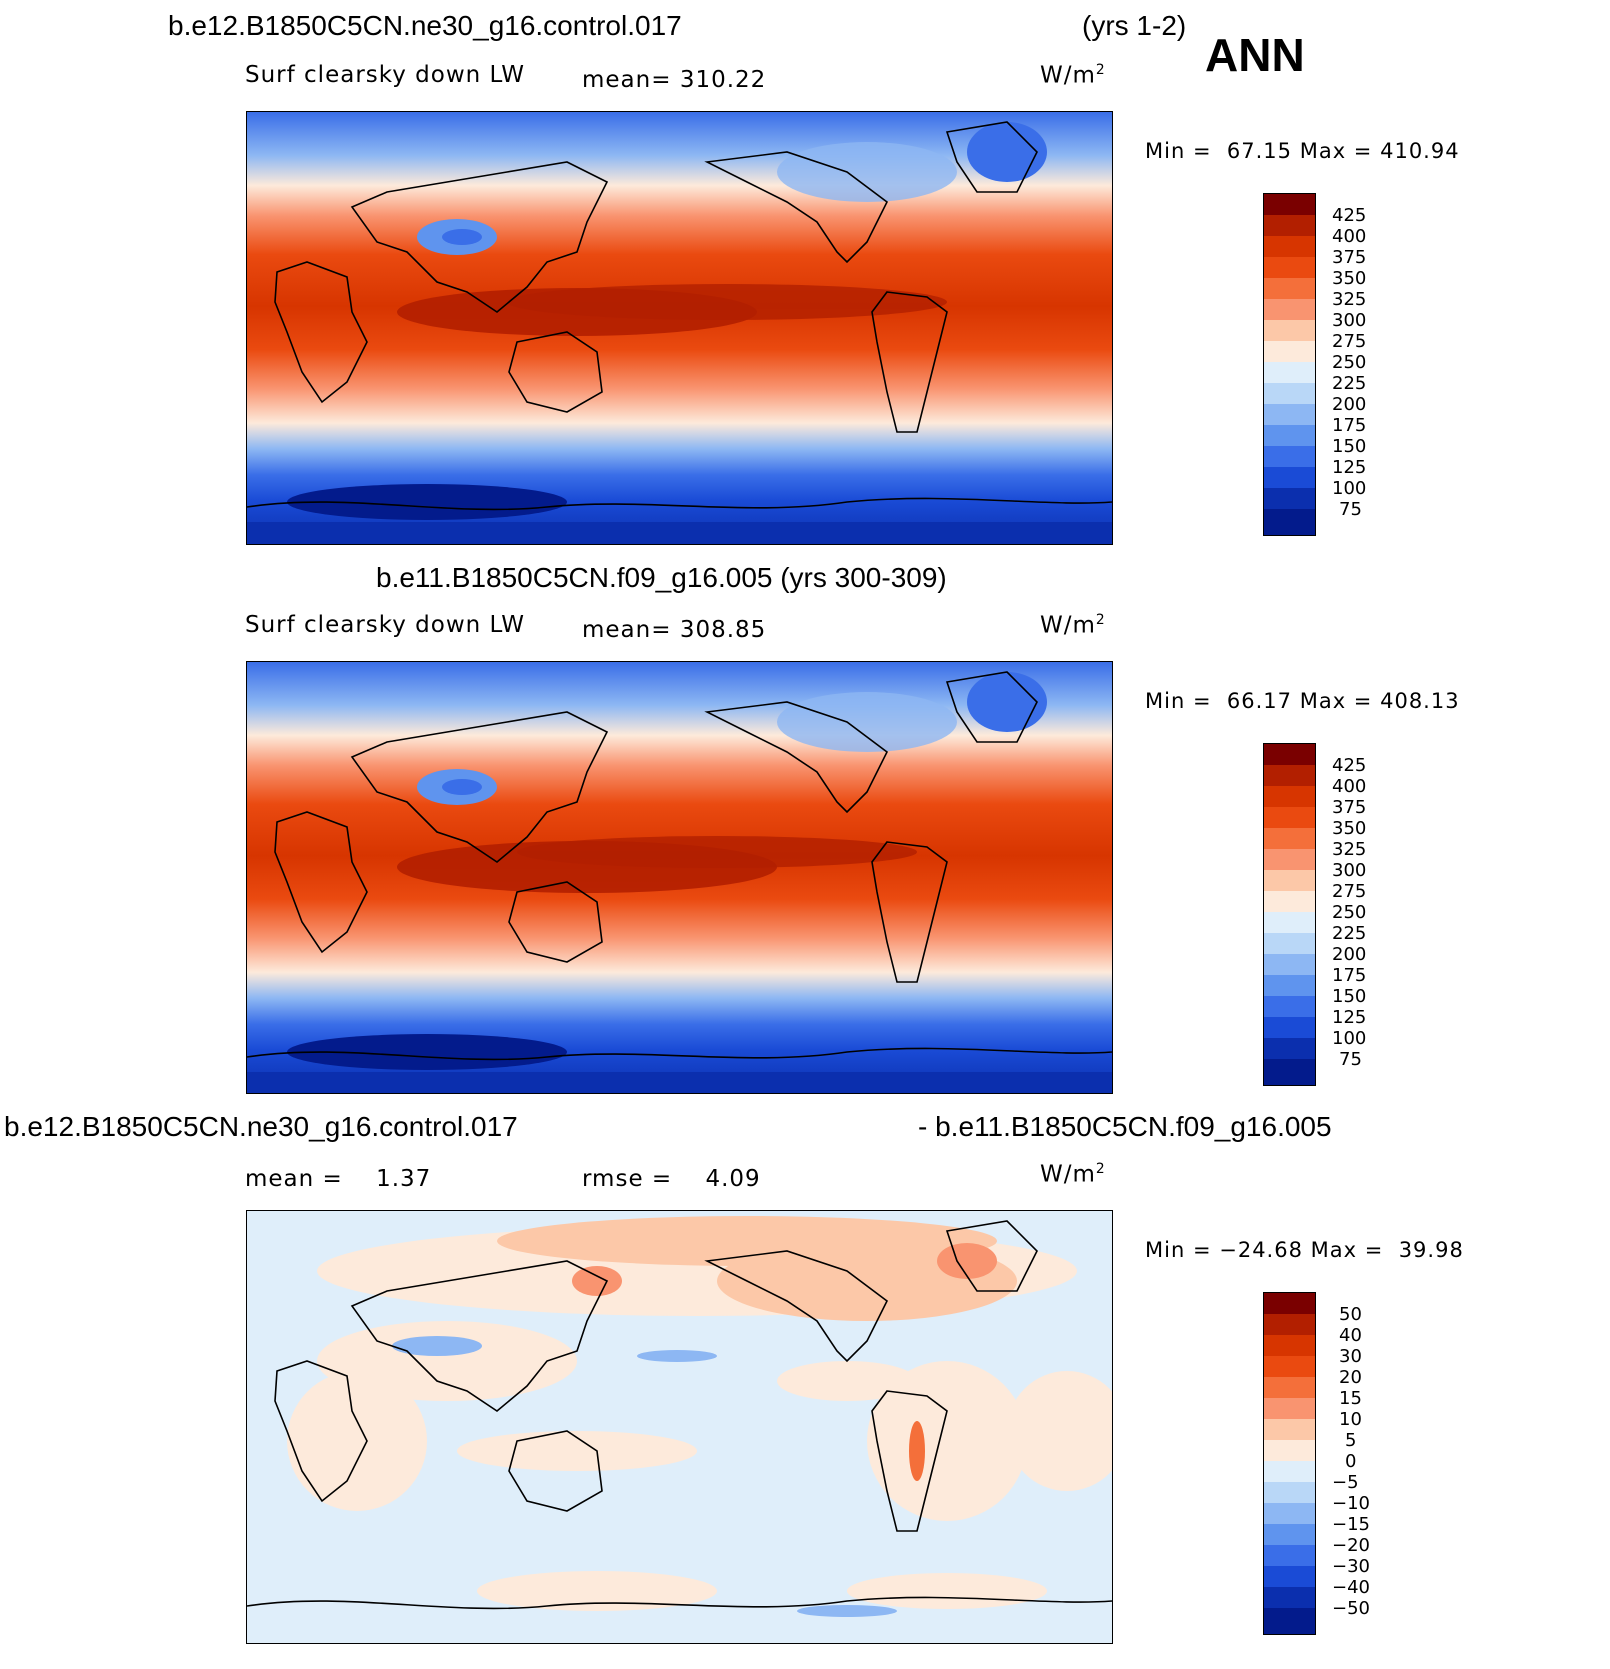  Describe the element at coordinates (1349, 257) in the screenshot. I see `cbar-label: 375` at that location.